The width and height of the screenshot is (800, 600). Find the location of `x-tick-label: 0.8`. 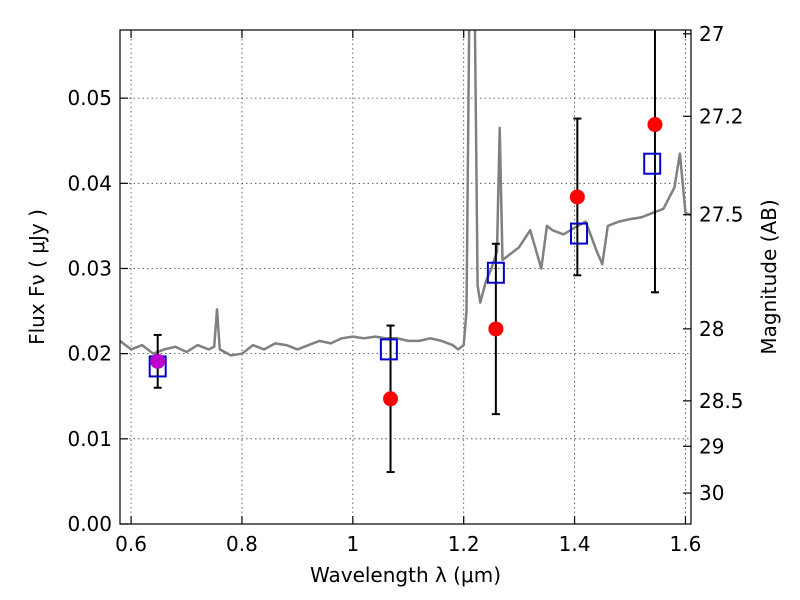

x-tick-label: 0.8 is located at coordinates (242, 544).